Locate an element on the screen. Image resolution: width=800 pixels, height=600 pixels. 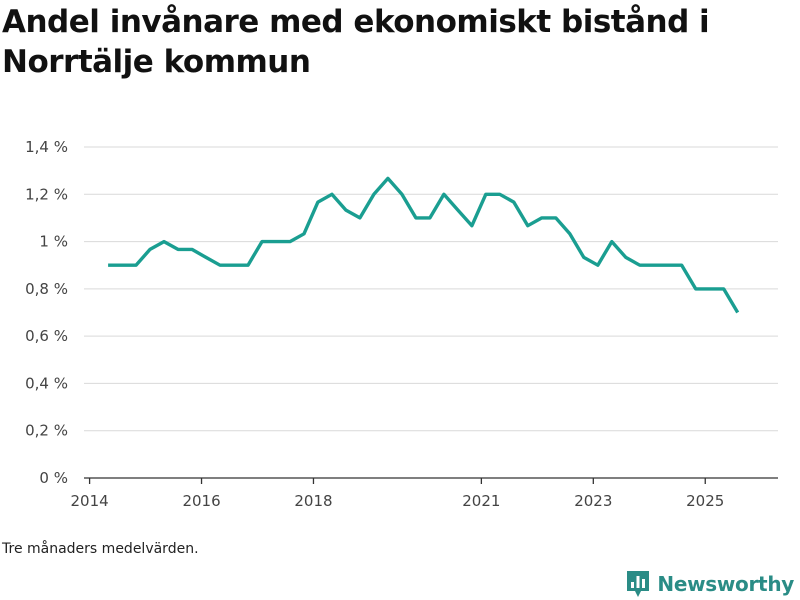
y-tick-label: 0,2 % is located at coordinates (46, 431).